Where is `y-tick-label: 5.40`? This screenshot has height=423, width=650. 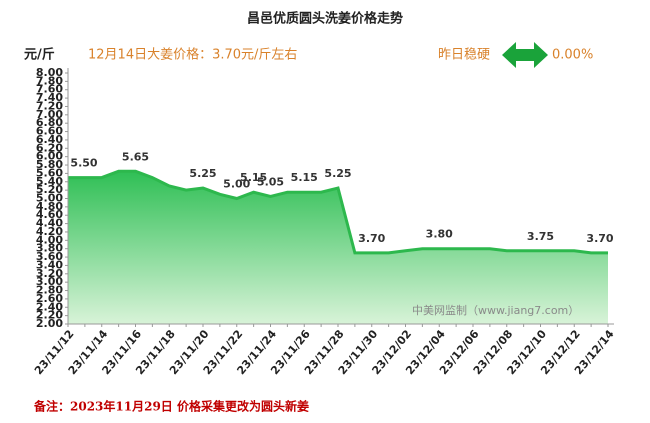
y-tick-label: 5.40 is located at coordinates (49, 181).